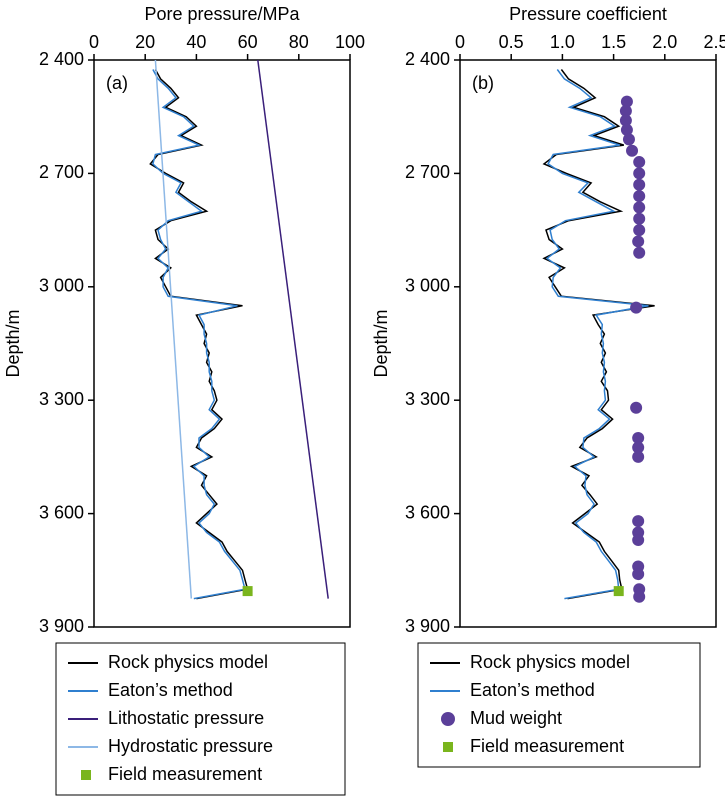 This screenshot has width=725, height=800. I want to click on legend-label: Mud weight, so click(516, 718).